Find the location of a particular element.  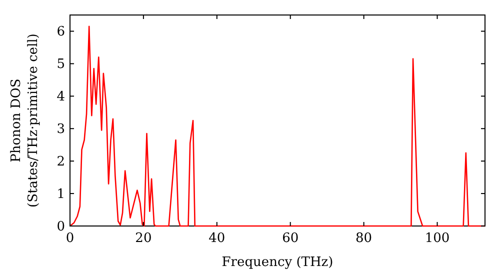

y-tick-label: 0 is located at coordinates (60, 227).